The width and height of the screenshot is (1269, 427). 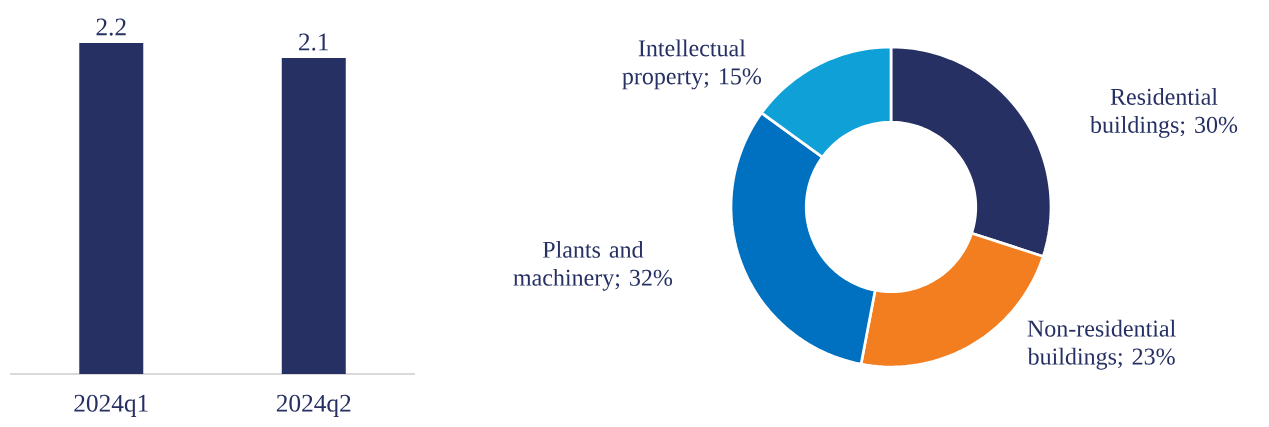 What do you see at coordinates (313, 405) in the screenshot?
I see `x-tick-label: 2024q2` at bounding box center [313, 405].